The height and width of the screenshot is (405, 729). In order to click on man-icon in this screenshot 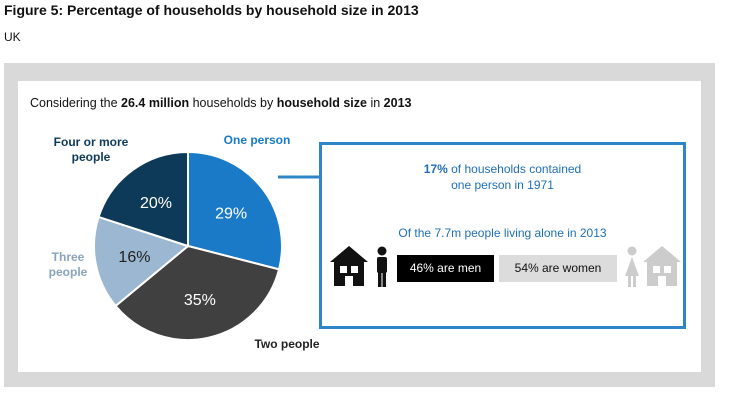, I will do `click(382, 266)`.